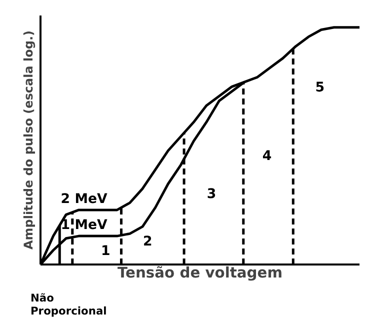 This screenshot has width=374, height=322. What do you see at coordinates (105, 252) in the screenshot?
I see `annotation: 1` at bounding box center [105, 252].